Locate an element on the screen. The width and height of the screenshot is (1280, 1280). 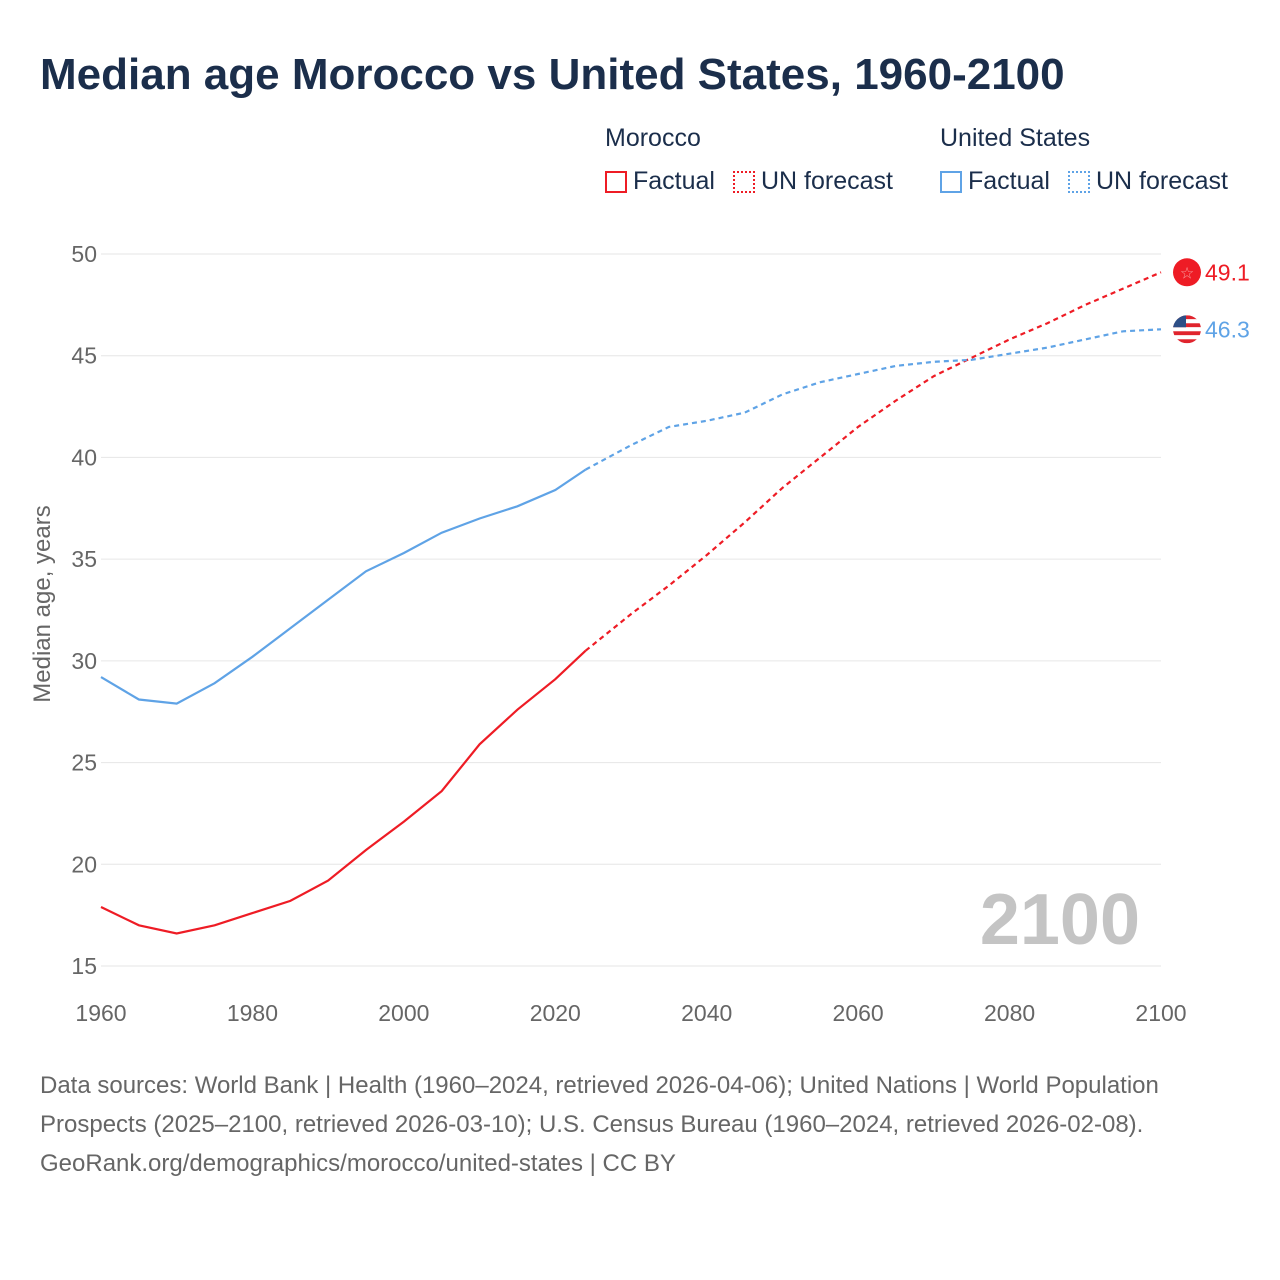
legend-morocco-forecast: UN forecast is located at coordinates (812, 181).